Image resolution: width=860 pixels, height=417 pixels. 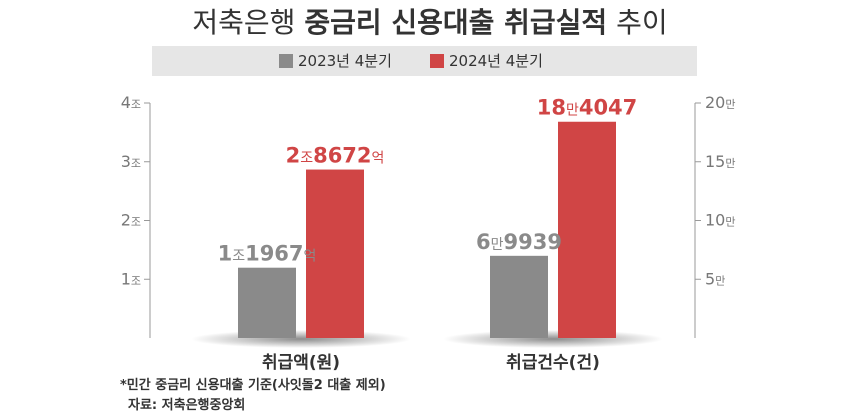 I want to click on data-label-2-1: 6만9939, so click(x=519, y=242).